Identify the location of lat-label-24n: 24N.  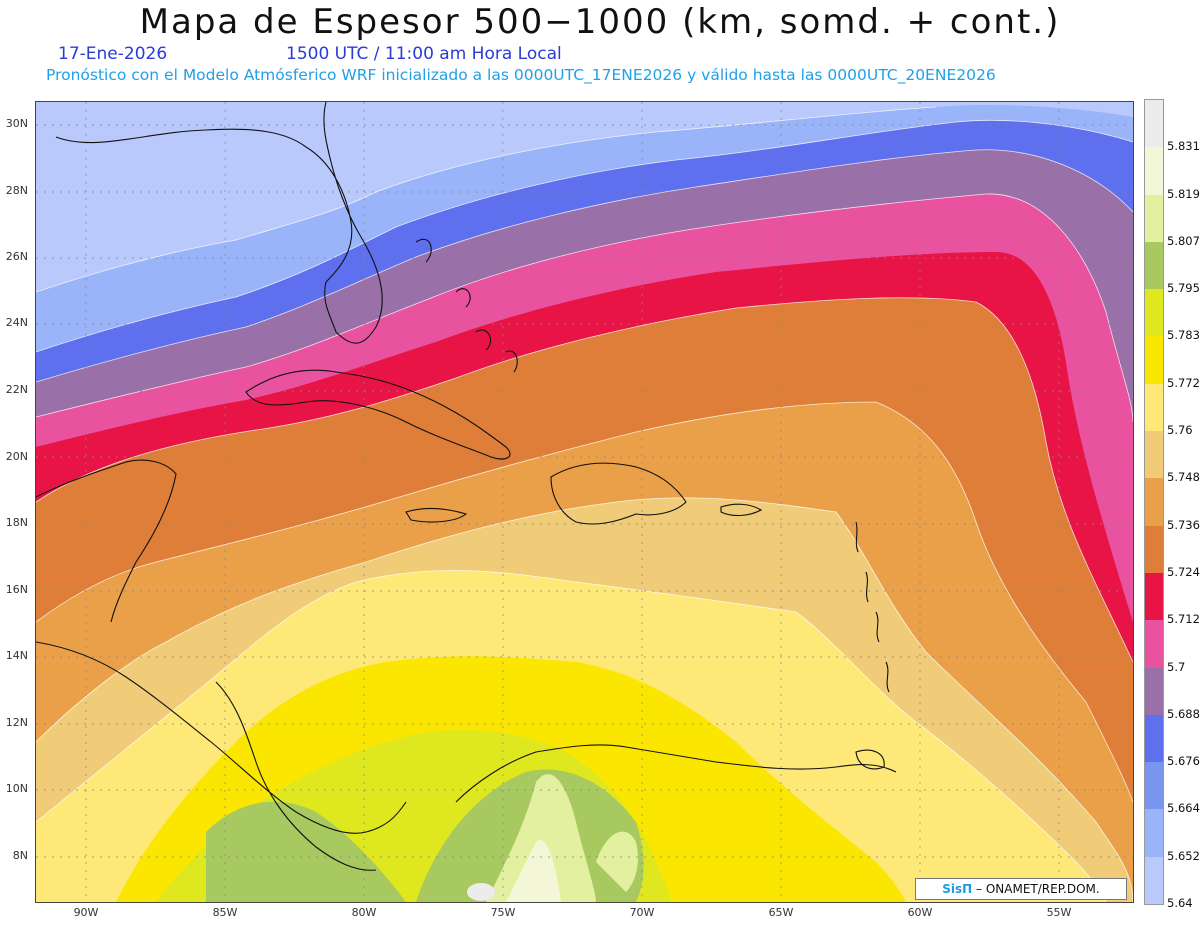
(16, 322).